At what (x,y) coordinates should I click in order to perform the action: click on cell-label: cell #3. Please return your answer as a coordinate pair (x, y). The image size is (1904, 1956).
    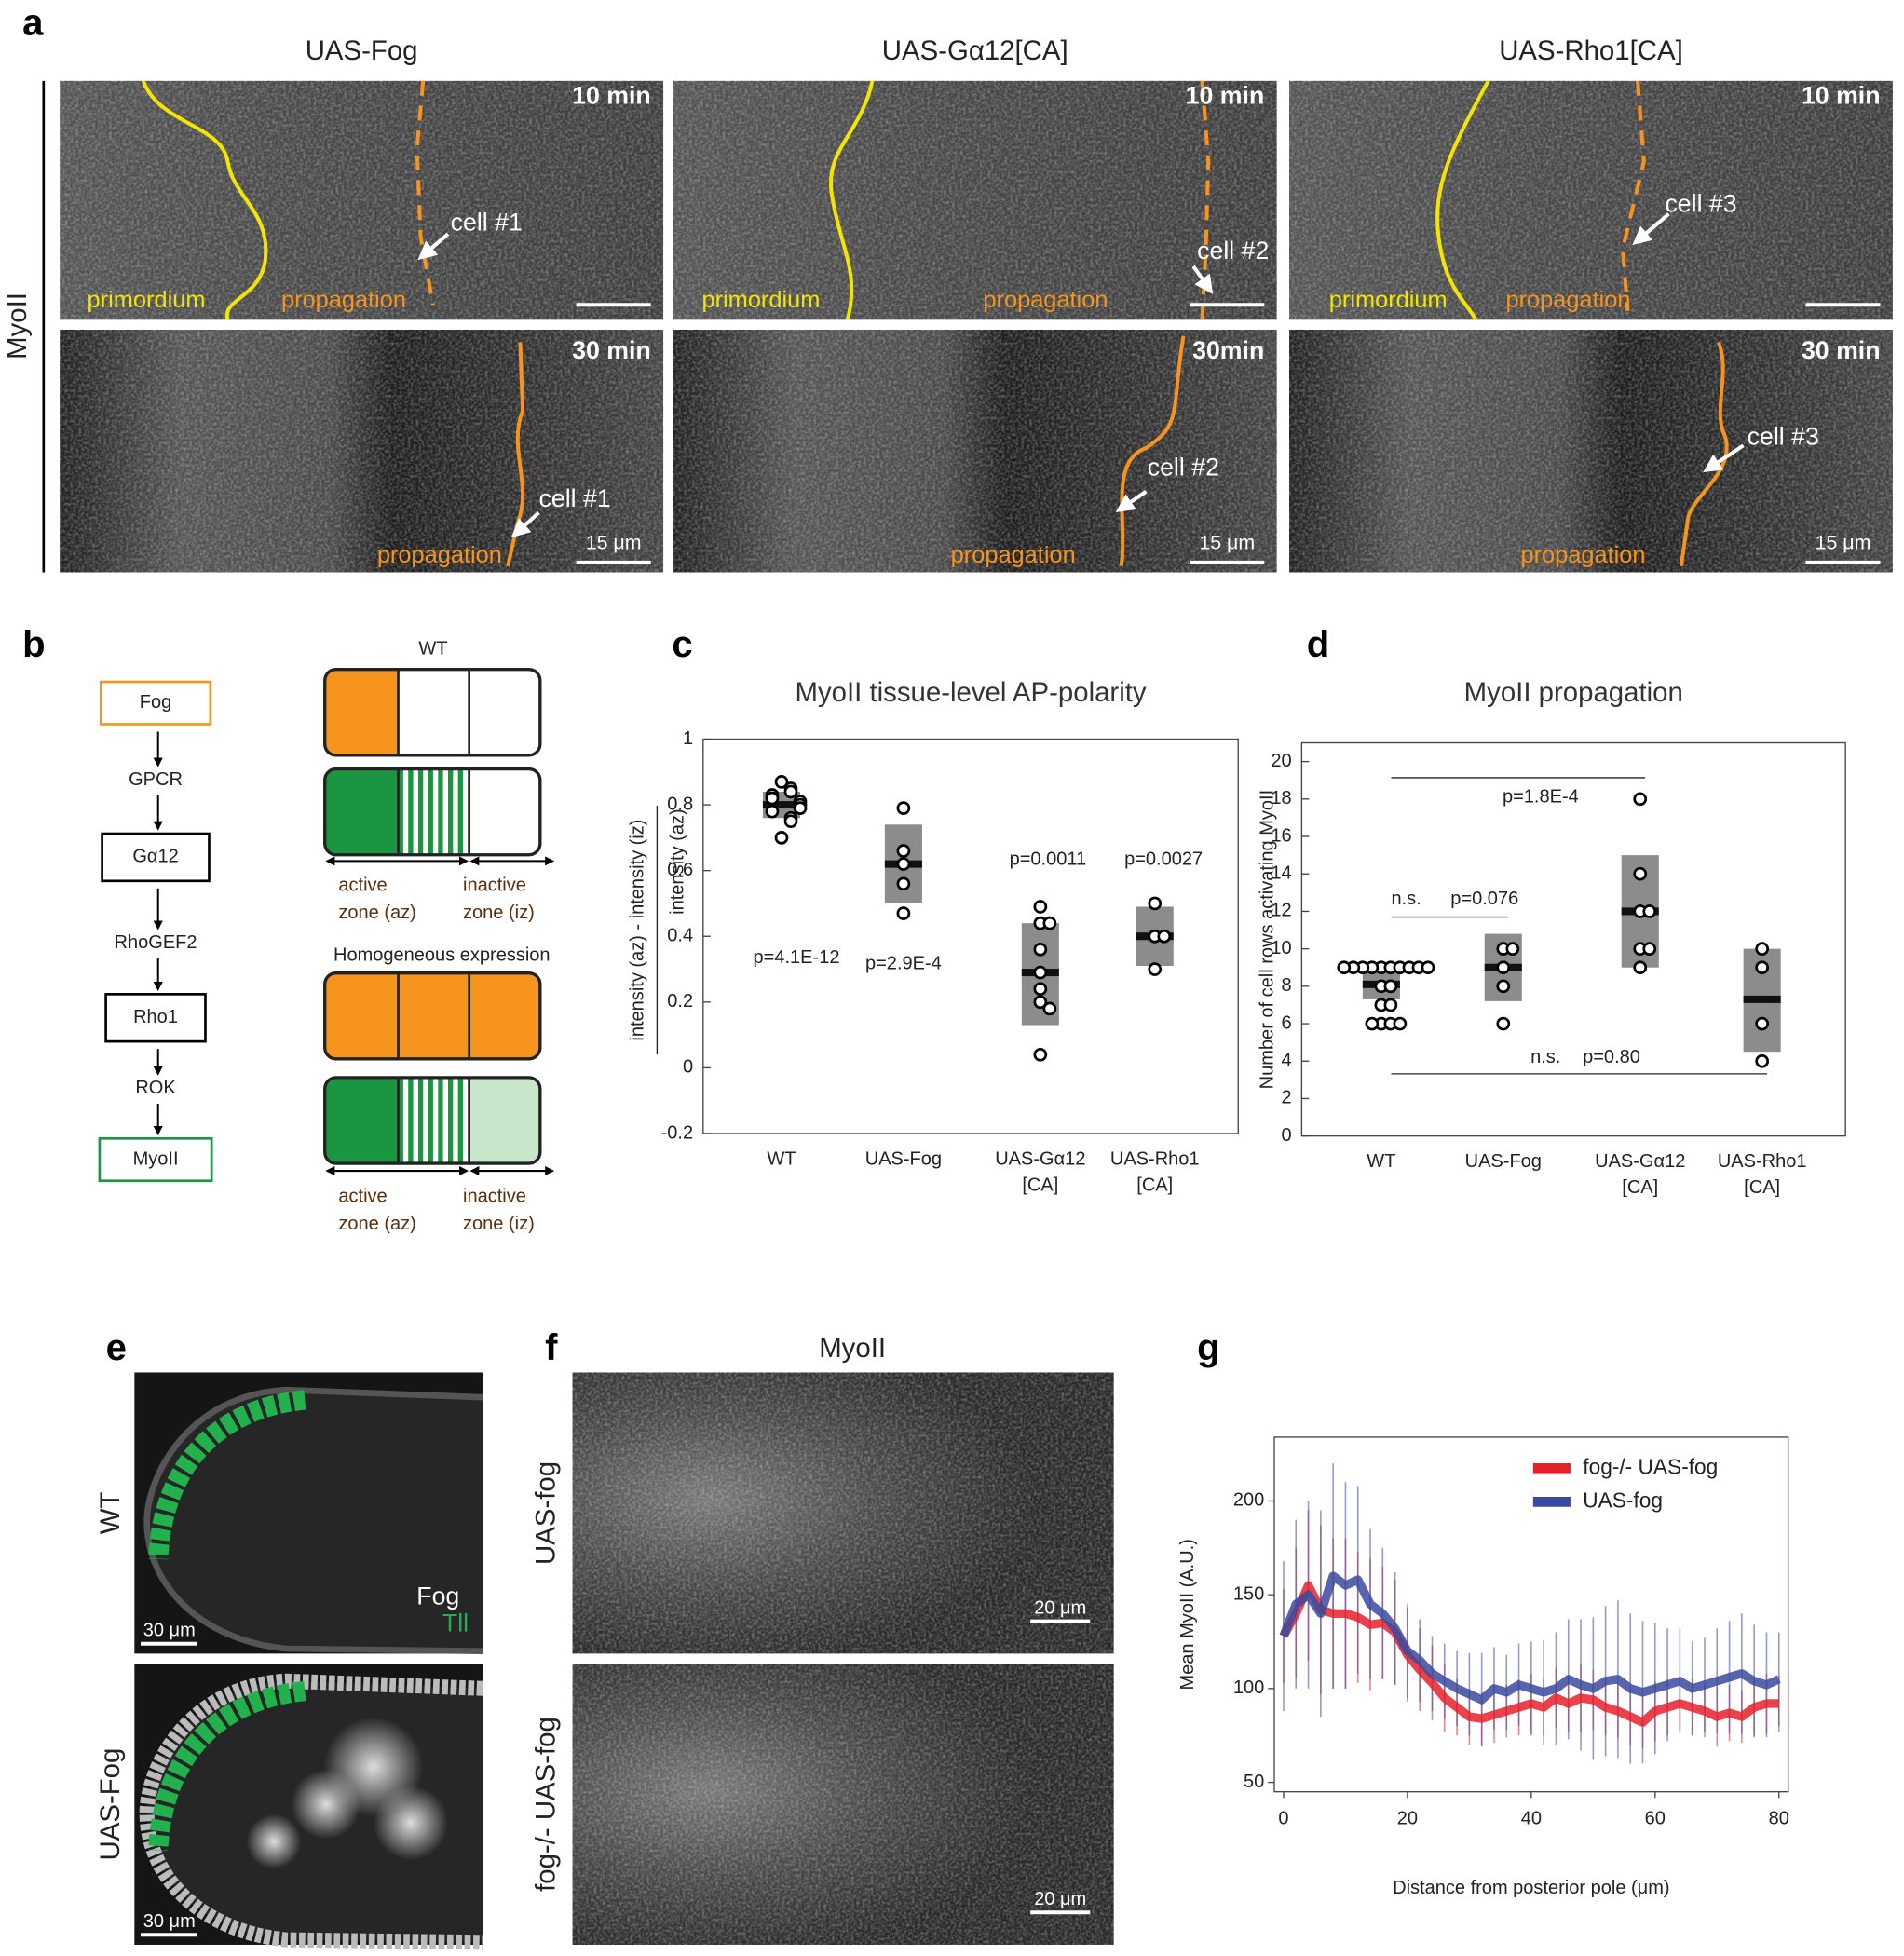
    Looking at the image, I should click on (1783, 436).